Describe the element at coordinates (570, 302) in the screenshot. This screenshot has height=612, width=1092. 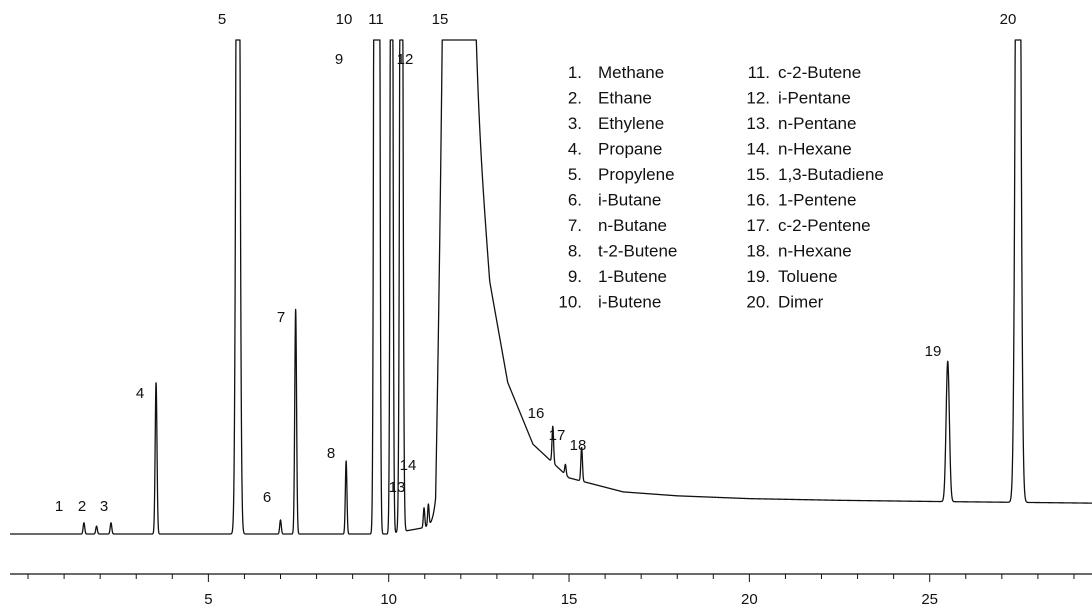
I see `legend-number: 10.` at that location.